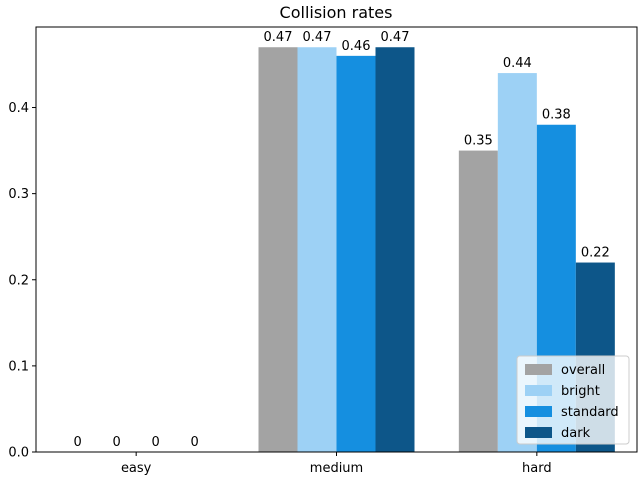  I want to click on bar-standard-medium, so click(356, 254).